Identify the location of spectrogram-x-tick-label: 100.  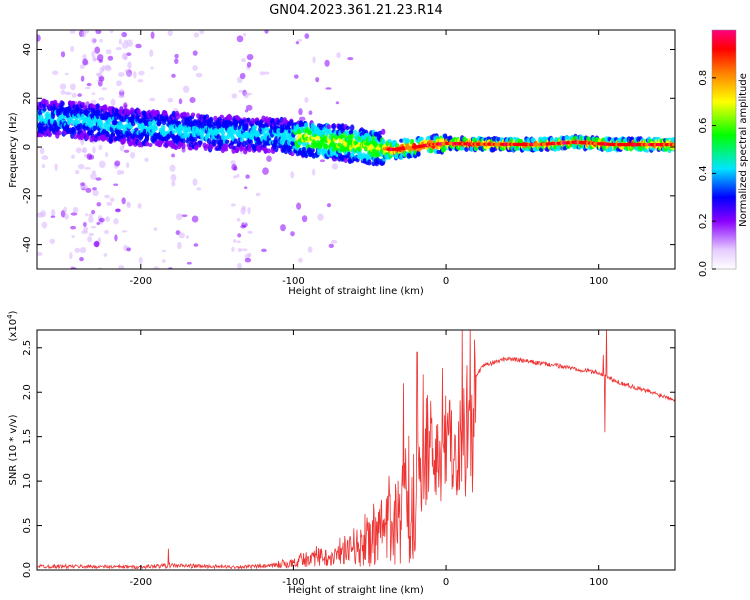
(598, 281).